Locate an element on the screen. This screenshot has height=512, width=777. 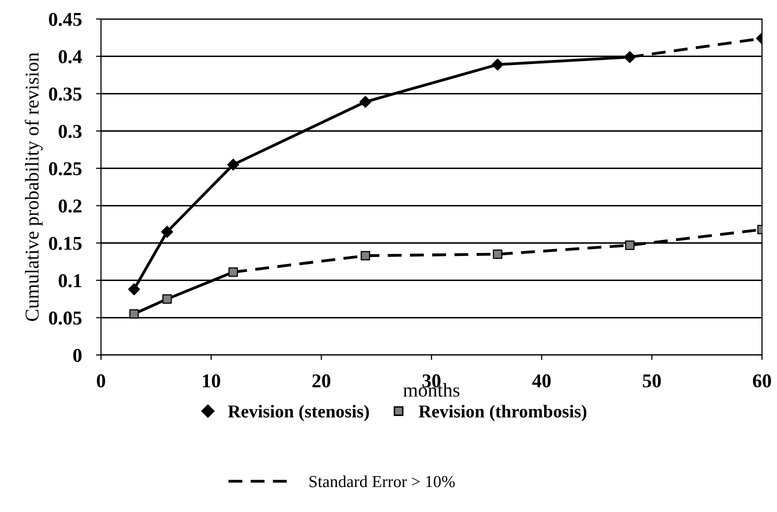
x-tick-label: 20 is located at coordinates (321, 381).